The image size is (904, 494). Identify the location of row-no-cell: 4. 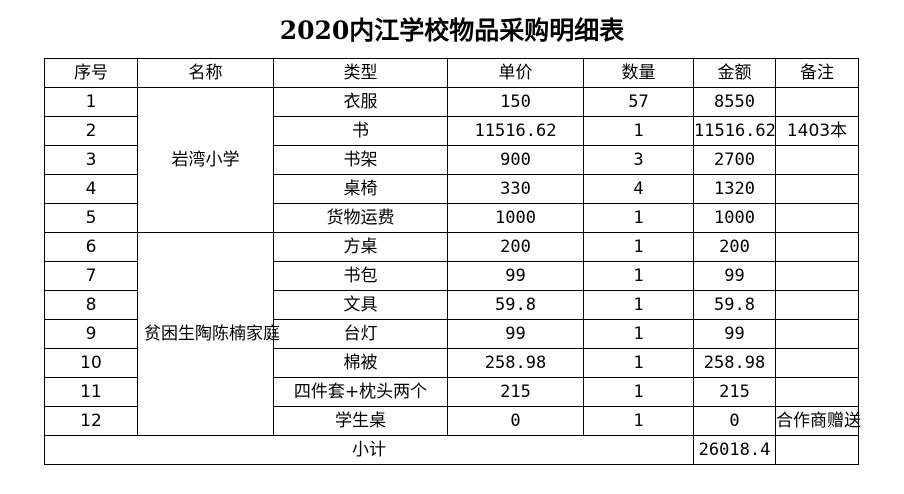
(91, 189).